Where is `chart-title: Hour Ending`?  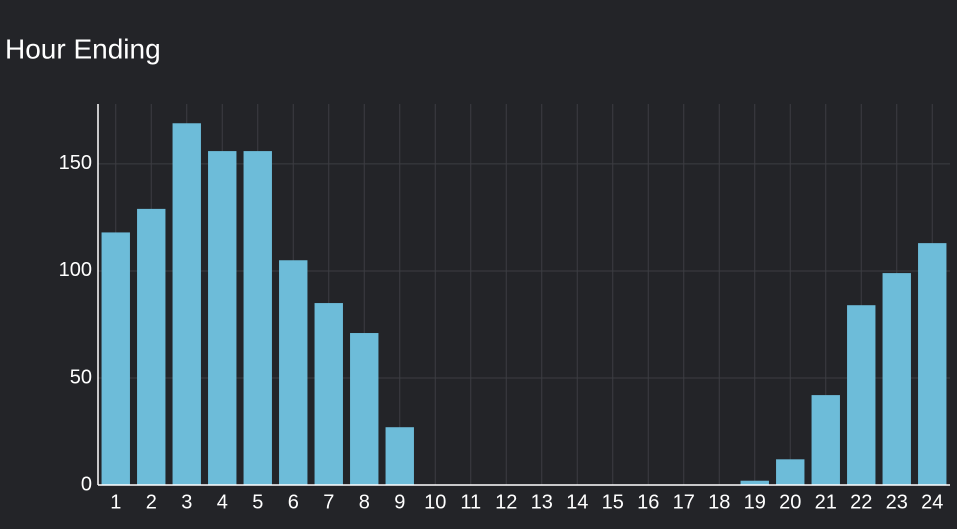 chart-title: Hour Ending is located at coordinates (83, 48).